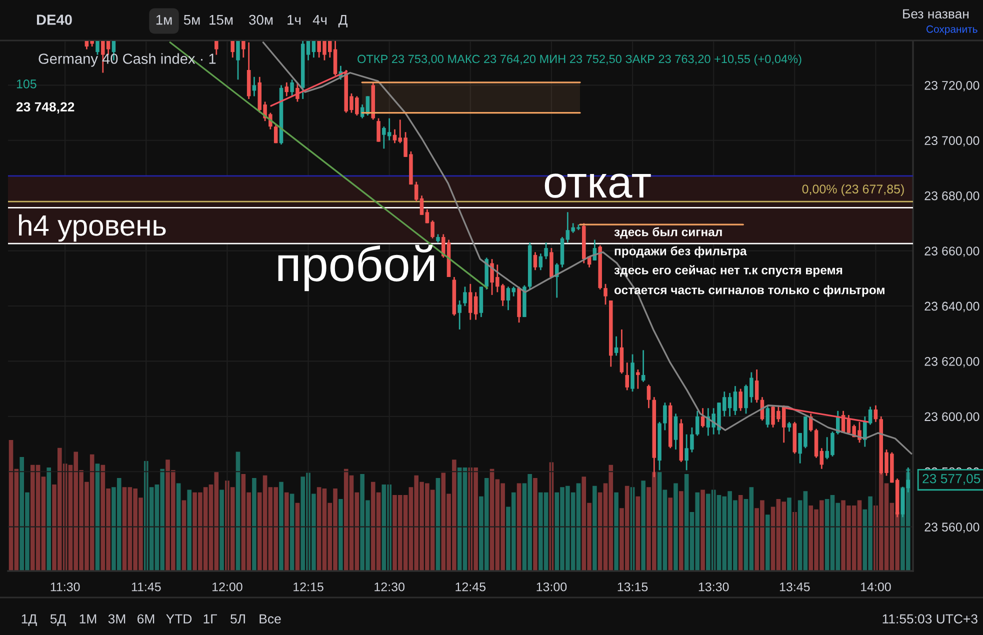 Image resolution: width=983 pixels, height=635 pixels. What do you see at coordinates (936, 14) in the screenshot?
I see `text: Без назван` at bounding box center [936, 14].